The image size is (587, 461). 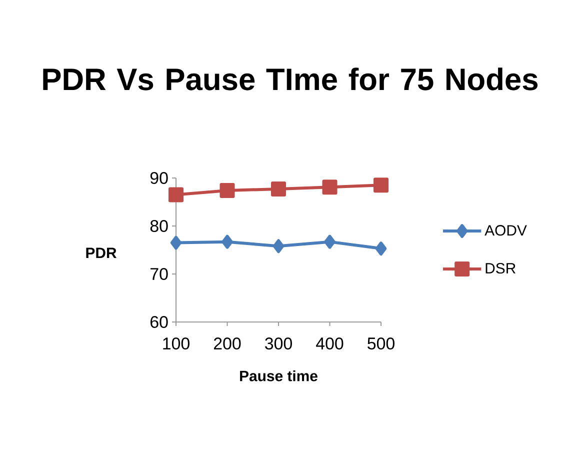 I want to click on x-tick-label: 300, so click(x=278, y=344).